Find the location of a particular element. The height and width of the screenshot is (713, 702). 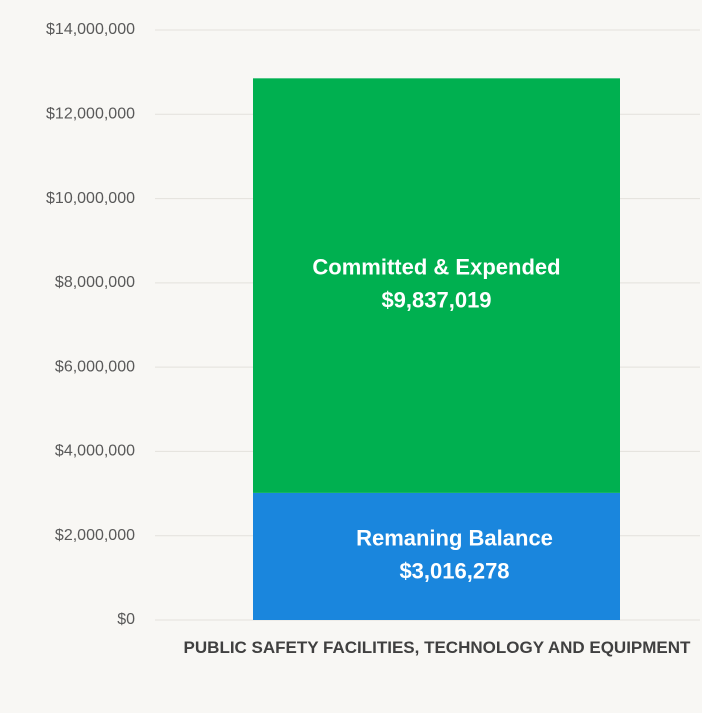

y-tick-label: $14,000,000 is located at coordinates (90, 29).